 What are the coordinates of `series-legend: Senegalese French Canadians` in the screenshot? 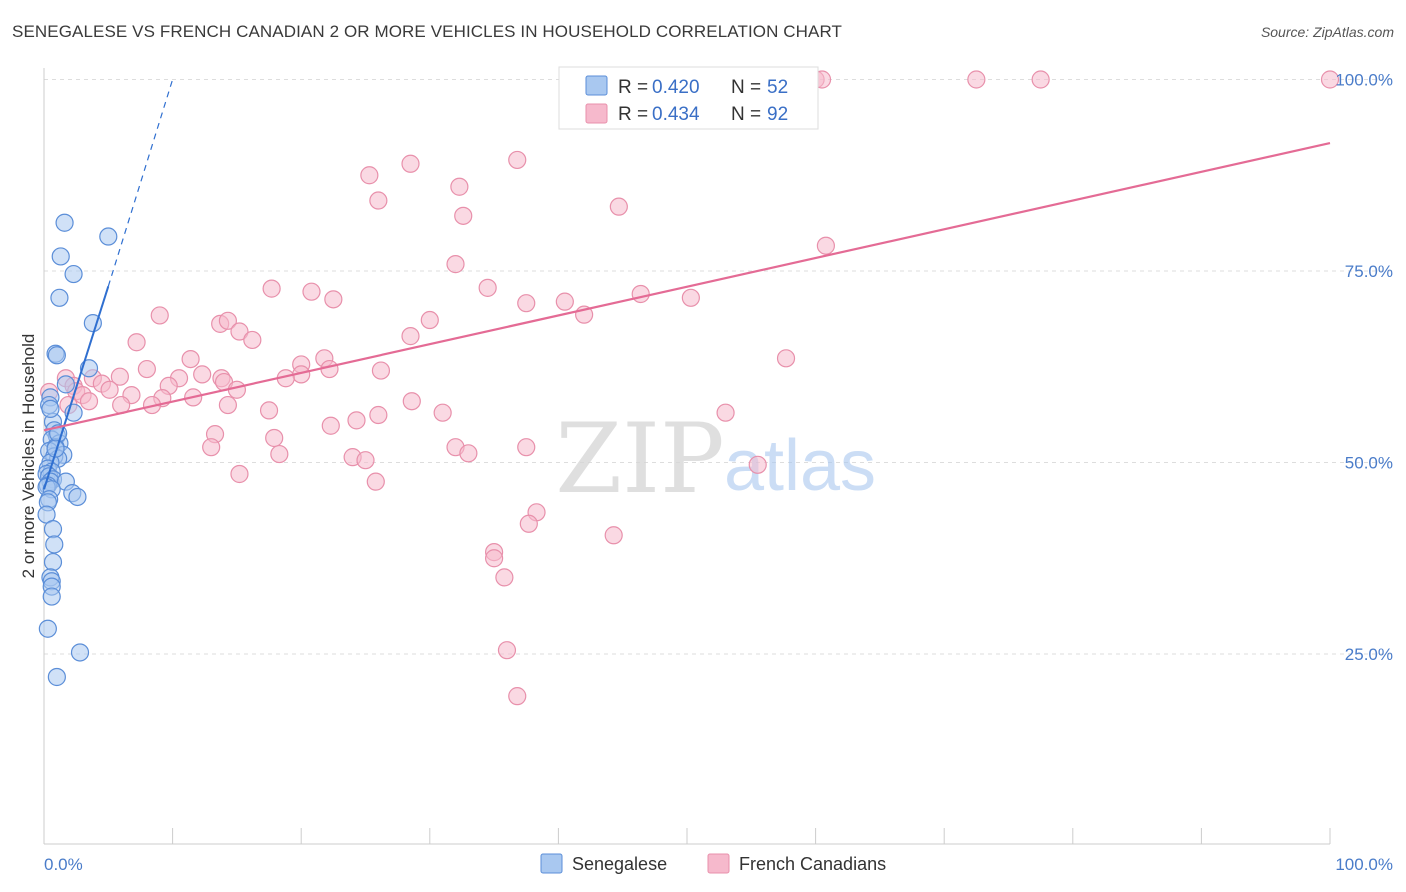 It's located at (713, 863).